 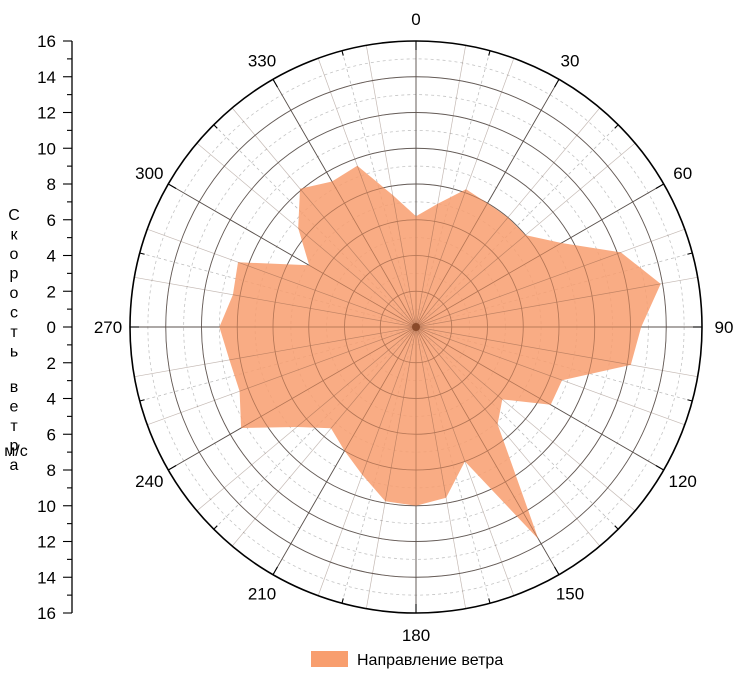 What do you see at coordinates (570, 60) in the screenshot?
I see `angle-label-30: 30` at bounding box center [570, 60].